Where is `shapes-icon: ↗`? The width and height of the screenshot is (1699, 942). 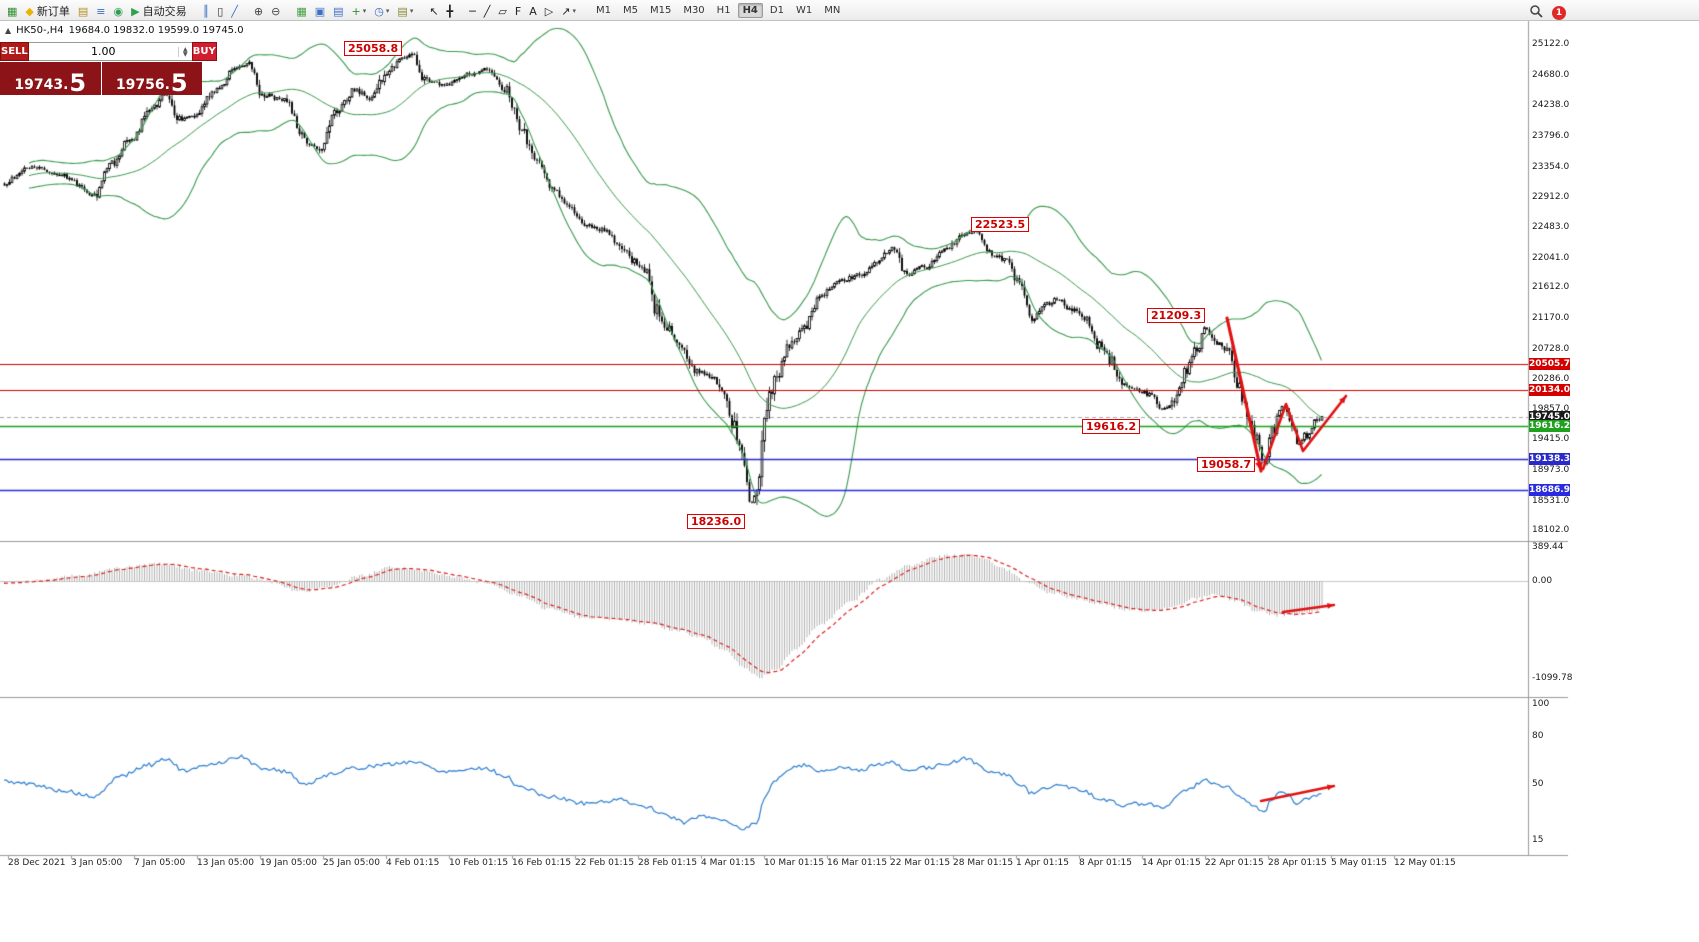
shapes-icon: ↗ is located at coordinates (566, 11).